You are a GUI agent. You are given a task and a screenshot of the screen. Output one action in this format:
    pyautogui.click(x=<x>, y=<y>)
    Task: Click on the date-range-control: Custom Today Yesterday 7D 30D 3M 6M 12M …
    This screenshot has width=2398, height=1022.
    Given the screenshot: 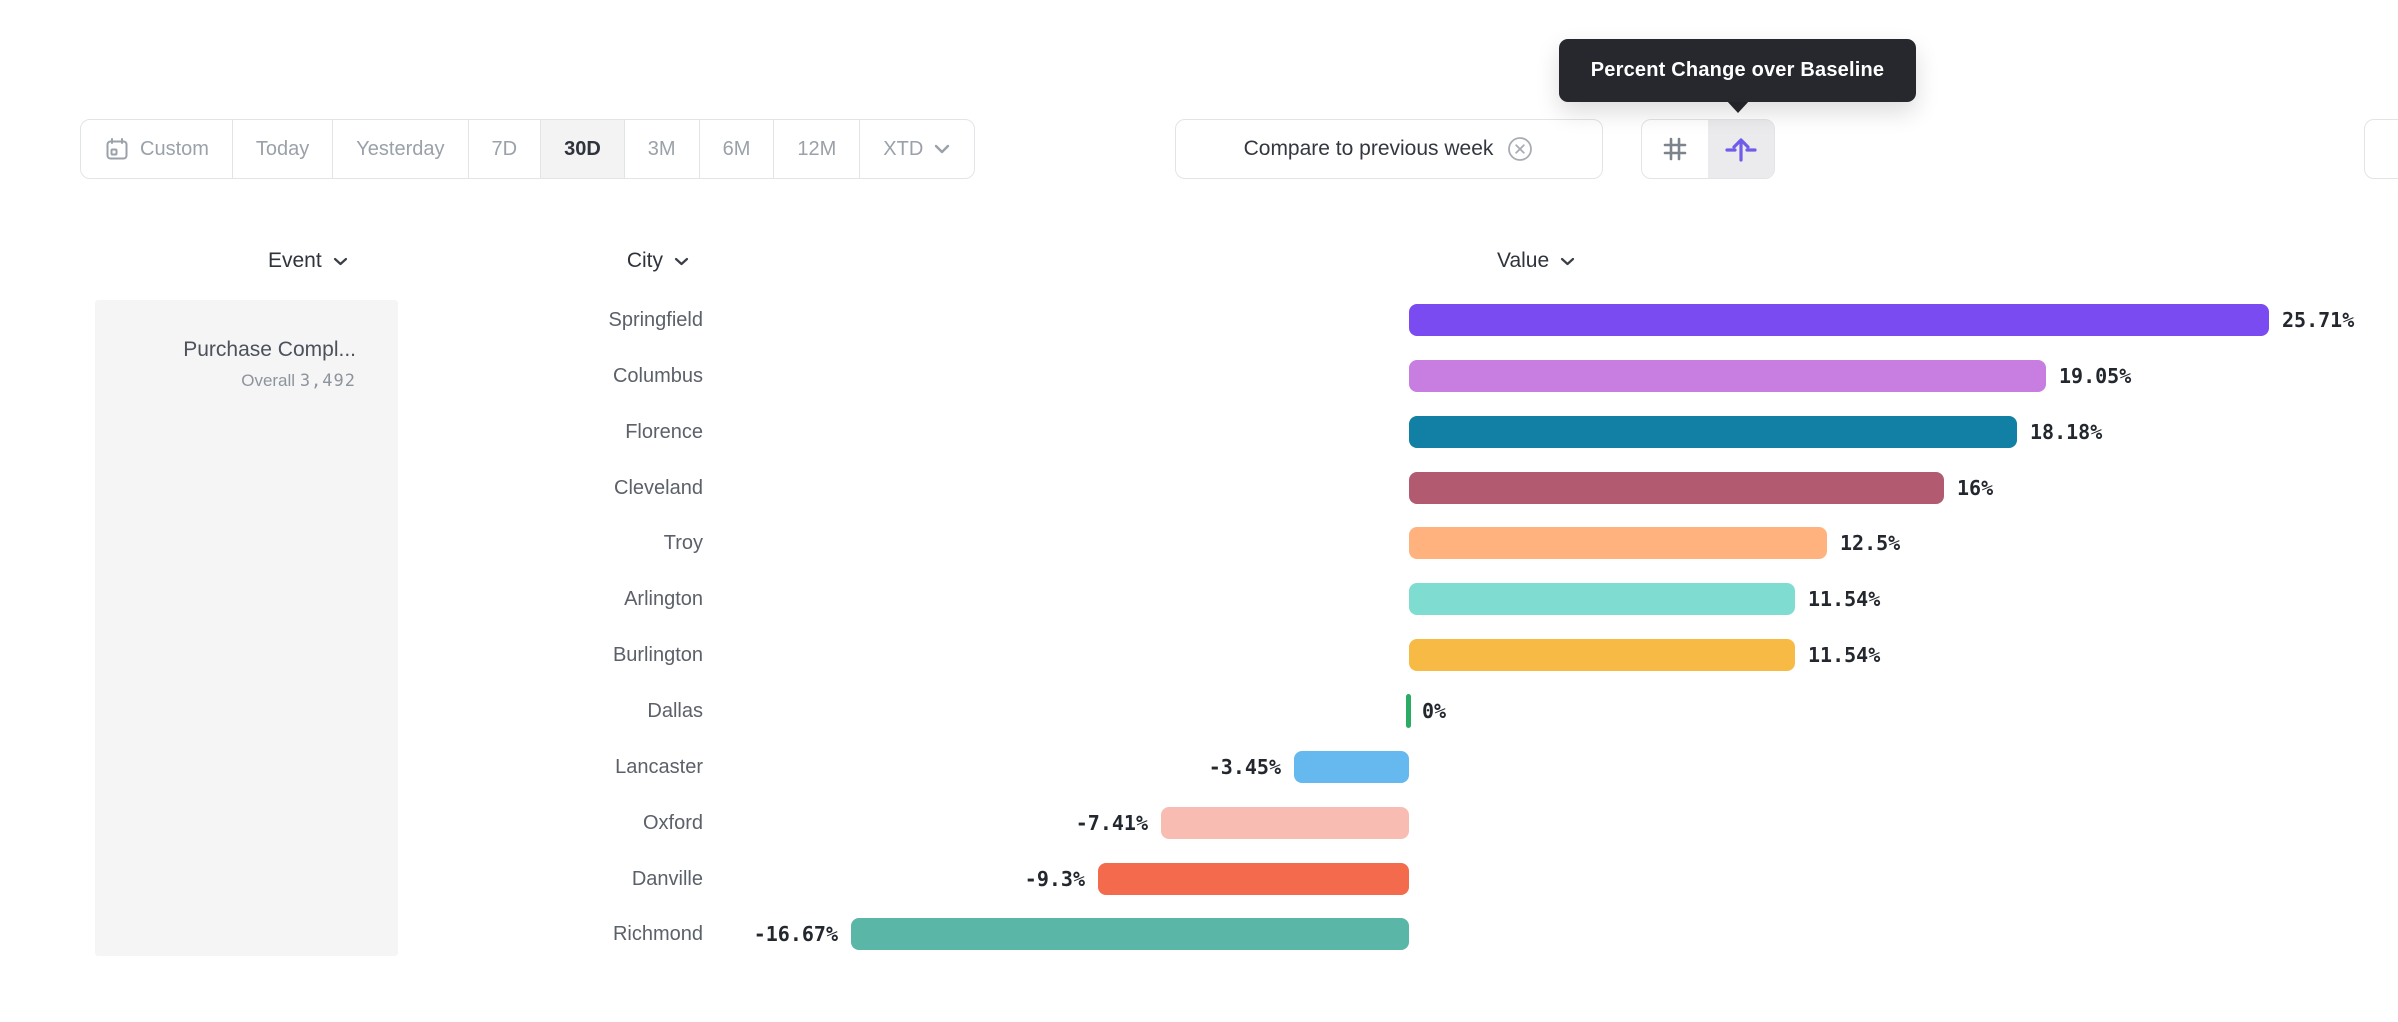 What is the action you would take?
    pyautogui.click(x=528, y=149)
    